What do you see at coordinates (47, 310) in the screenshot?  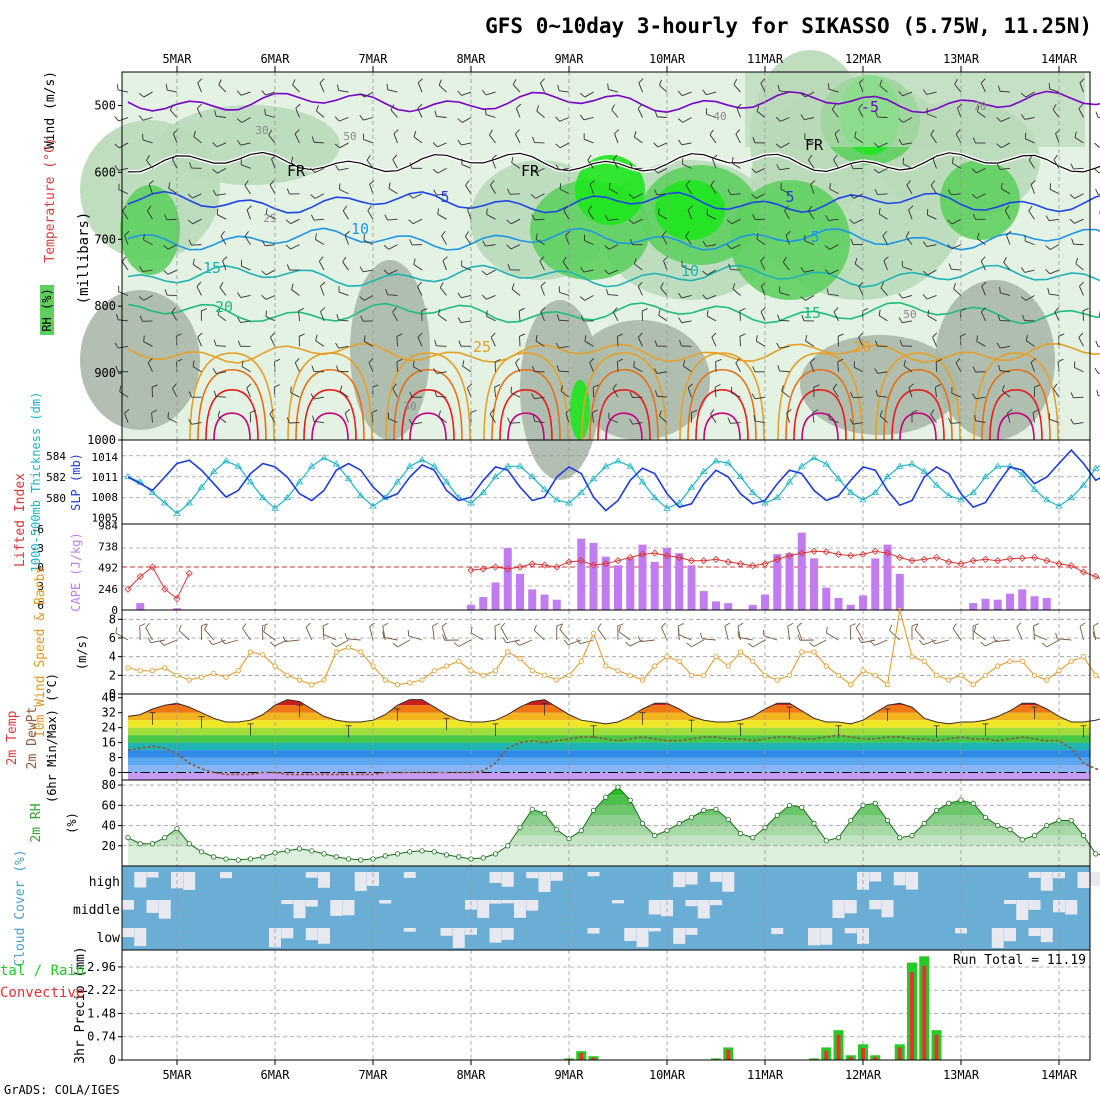 I see `rh-legend-swatch` at bounding box center [47, 310].